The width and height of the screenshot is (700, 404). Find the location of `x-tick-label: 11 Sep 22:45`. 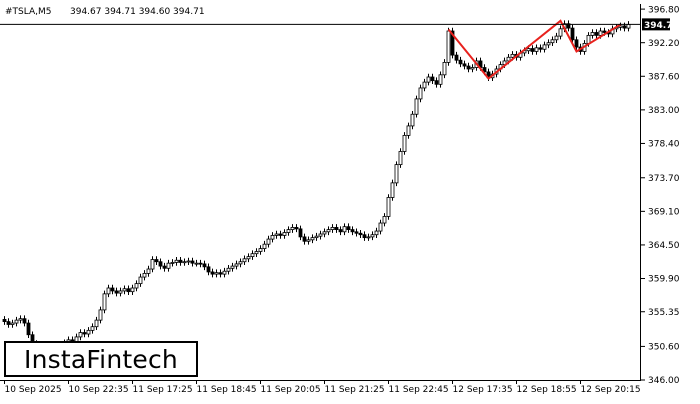

x-tick-label: 11 Sep 22:45 is located at coordinates (419, 390).